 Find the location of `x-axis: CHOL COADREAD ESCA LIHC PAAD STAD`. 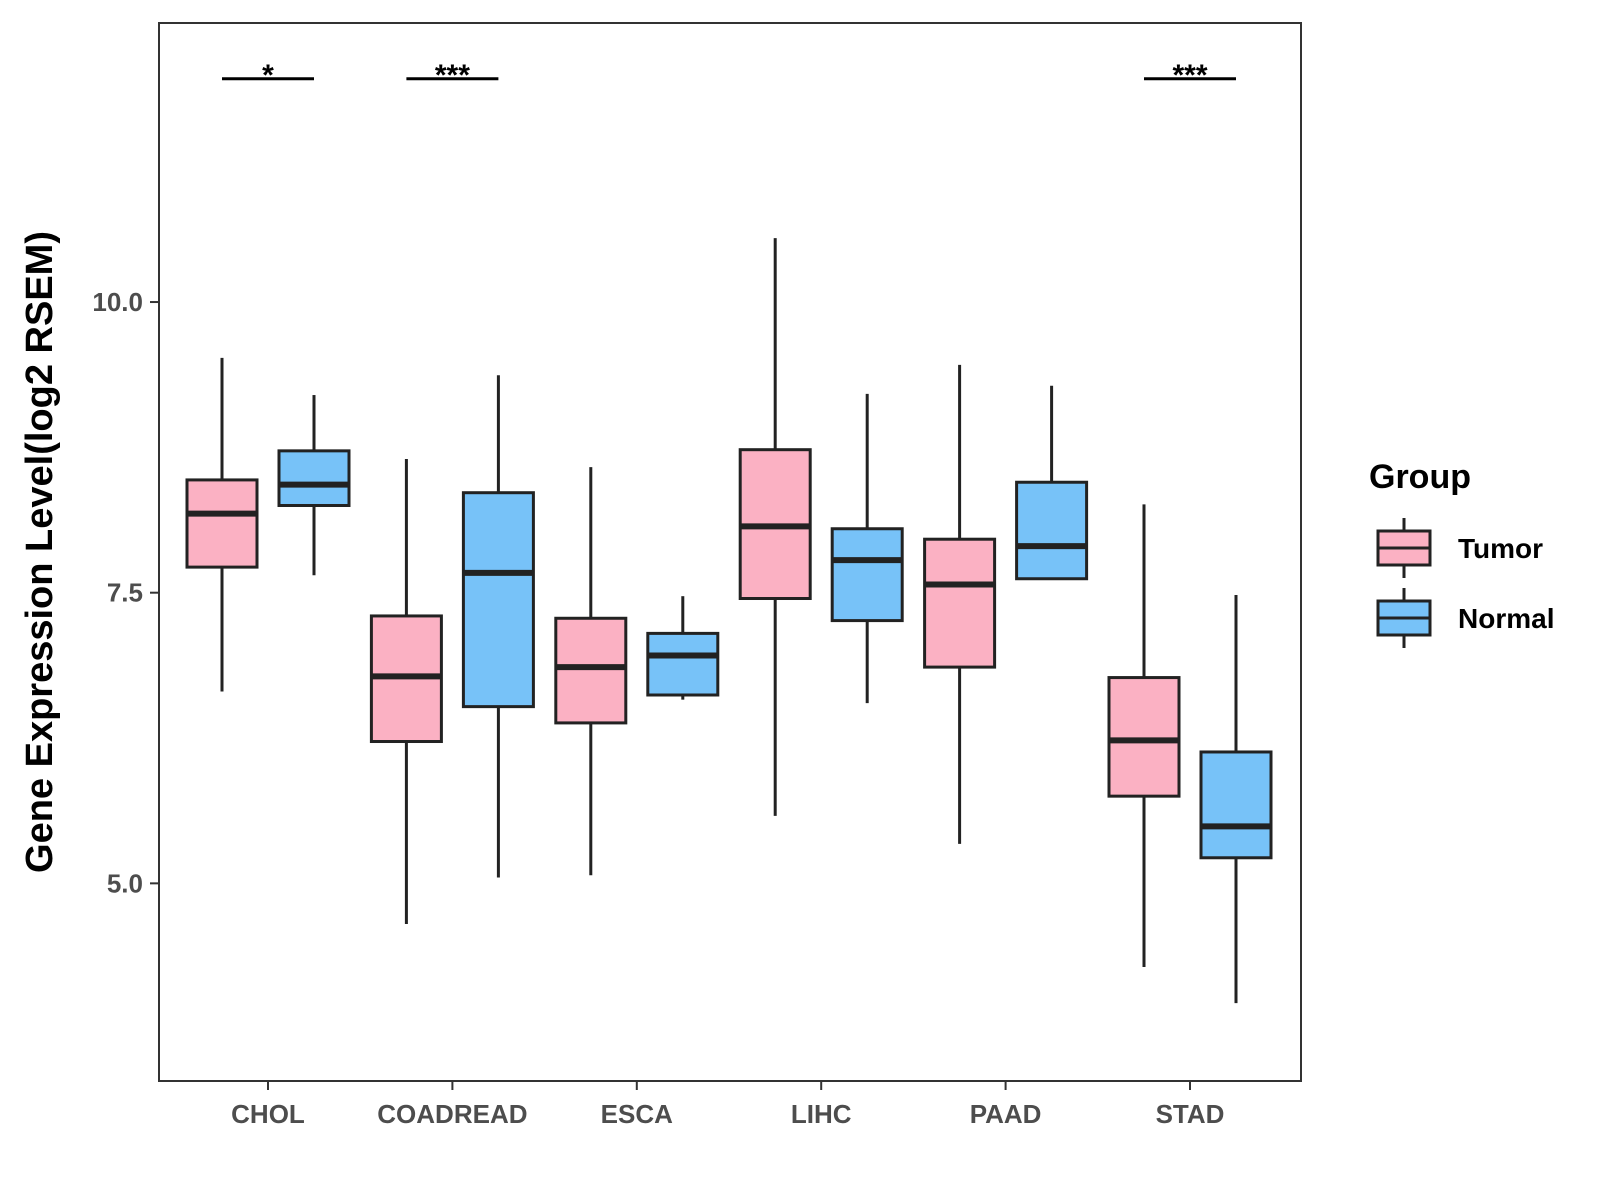

x-axis: CHOL COADREAD ESCA LIHC PAAD STAD is located at coordinates (727, 1105).